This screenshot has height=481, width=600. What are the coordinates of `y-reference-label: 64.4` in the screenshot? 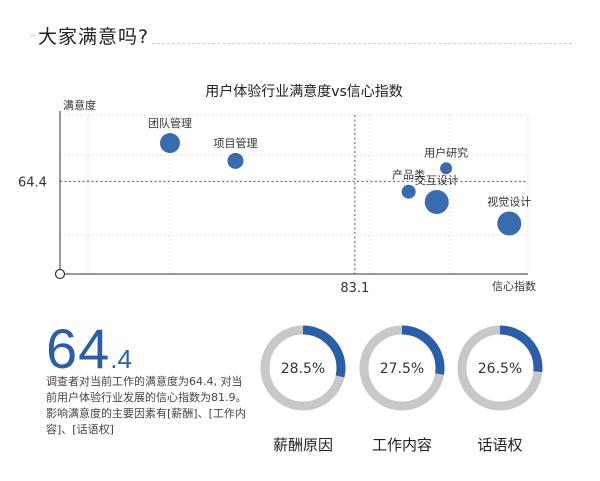 It's located at (32, 182).